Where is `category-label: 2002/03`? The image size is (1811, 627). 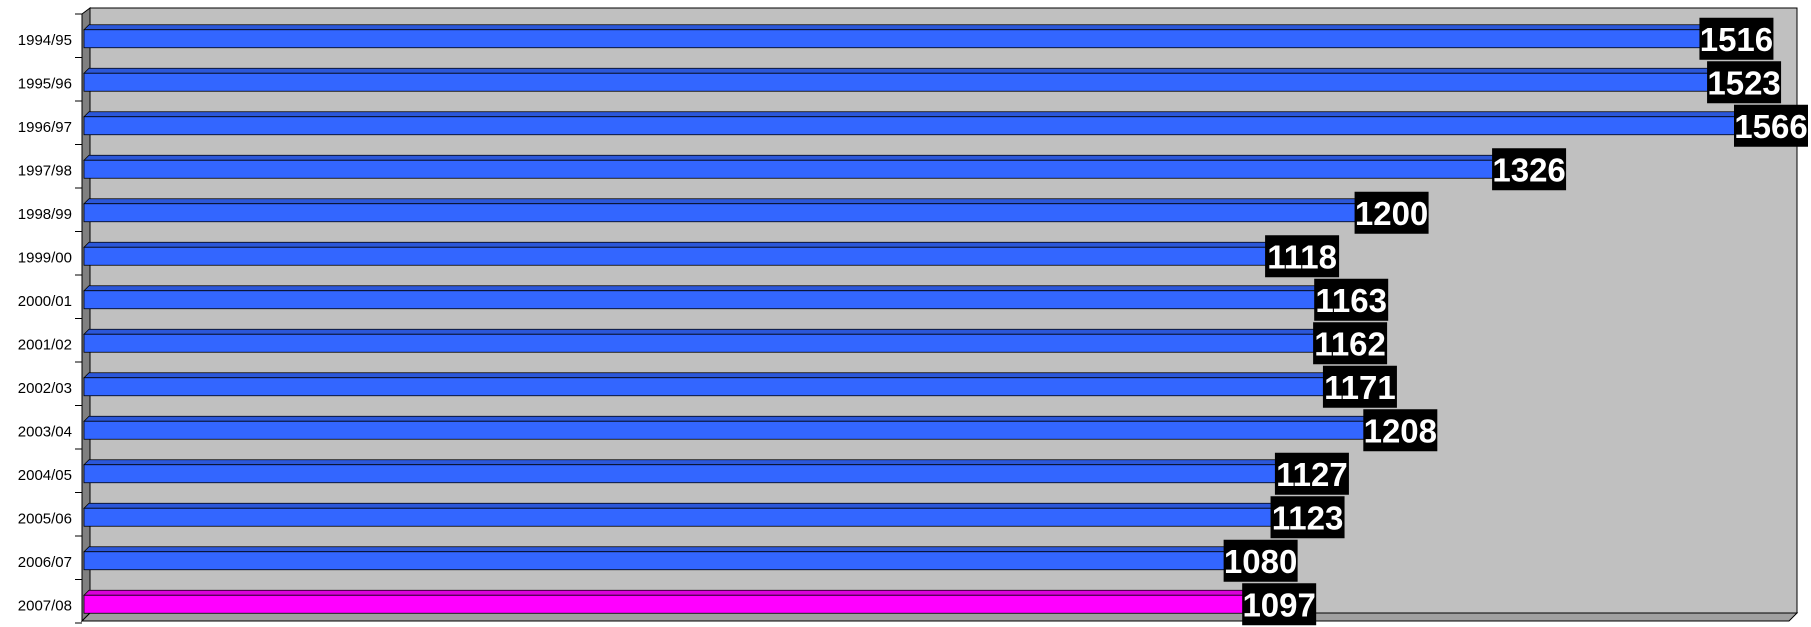 category-label: 2002/03 is located at coordinates (45, 388).